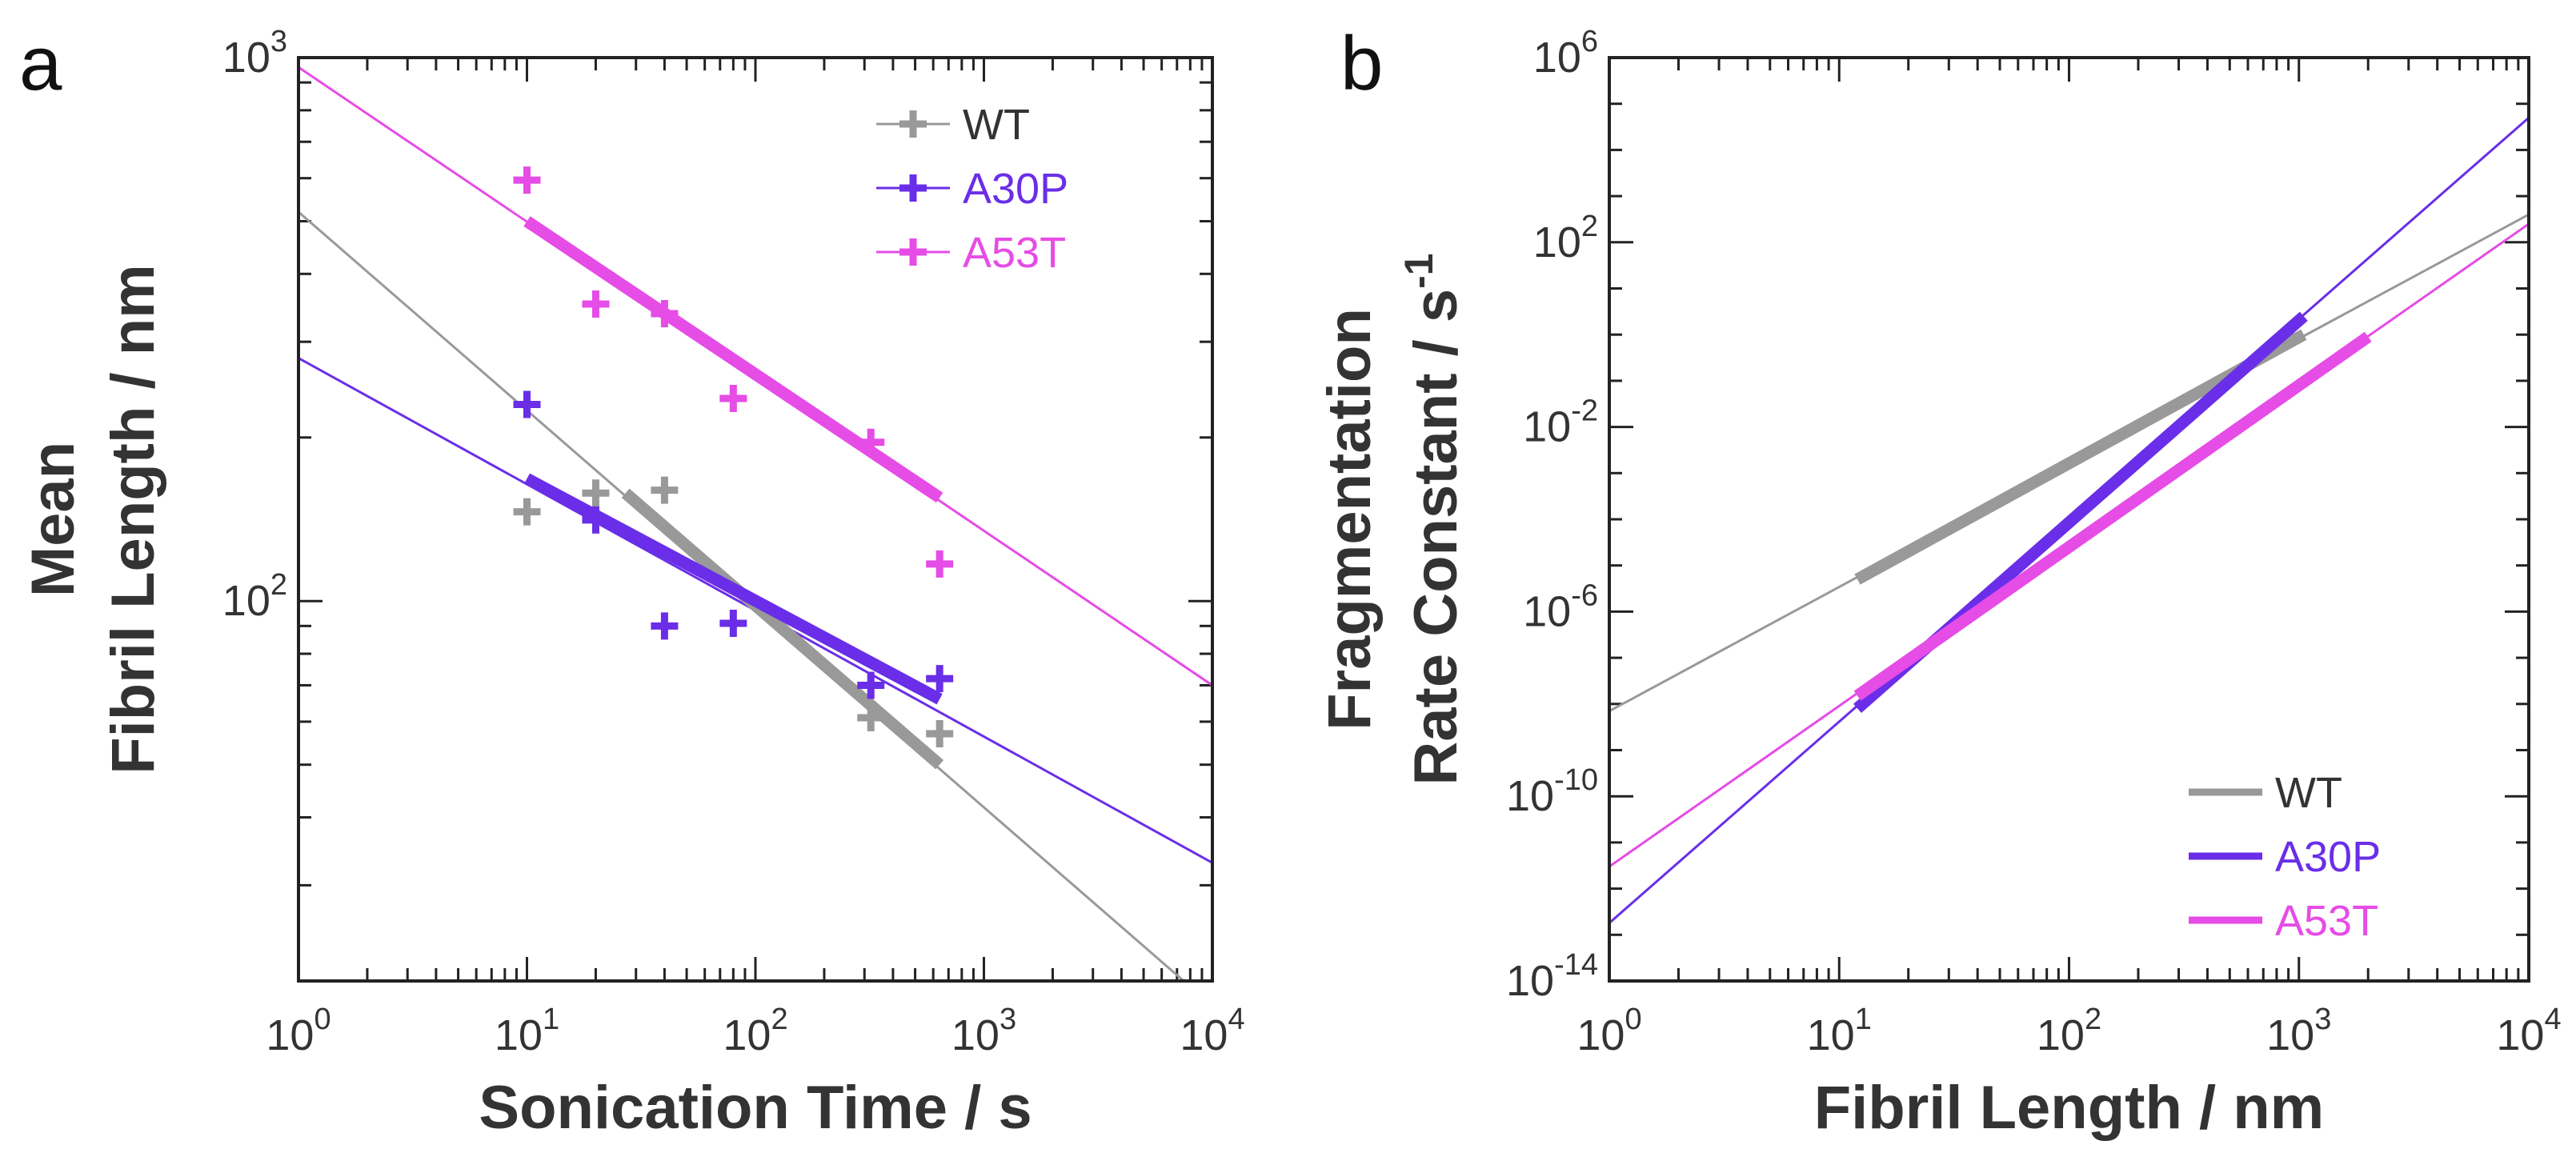 This screenshot has width=2576, height=1161. I want to click on panel-label: b, so click(1361, 63).